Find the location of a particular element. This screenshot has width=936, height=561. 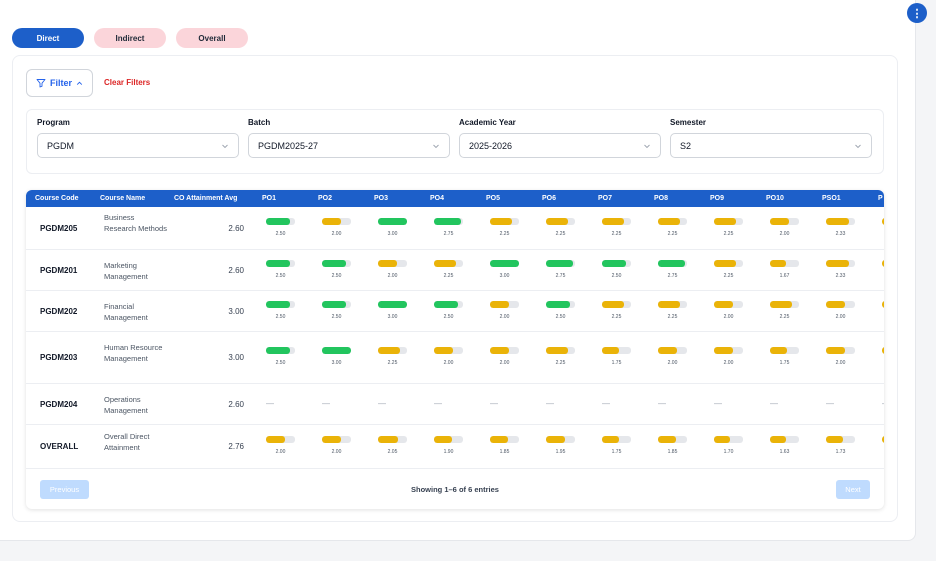

column-header: PO5 is located at coordinates (493, 198).